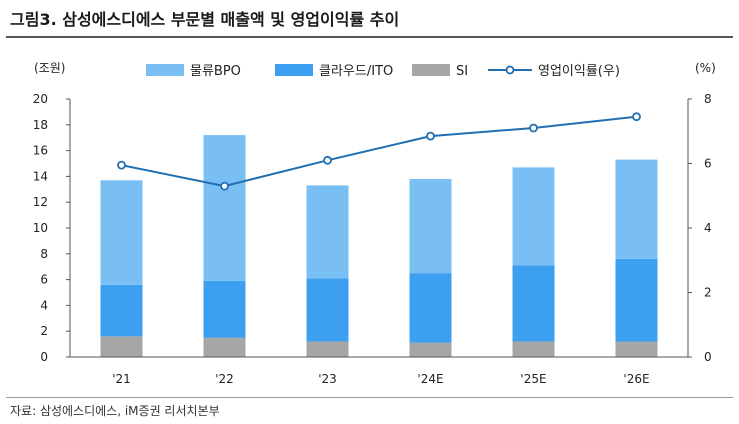  I want to click on x-tick-label: '21, so click(121, 379).